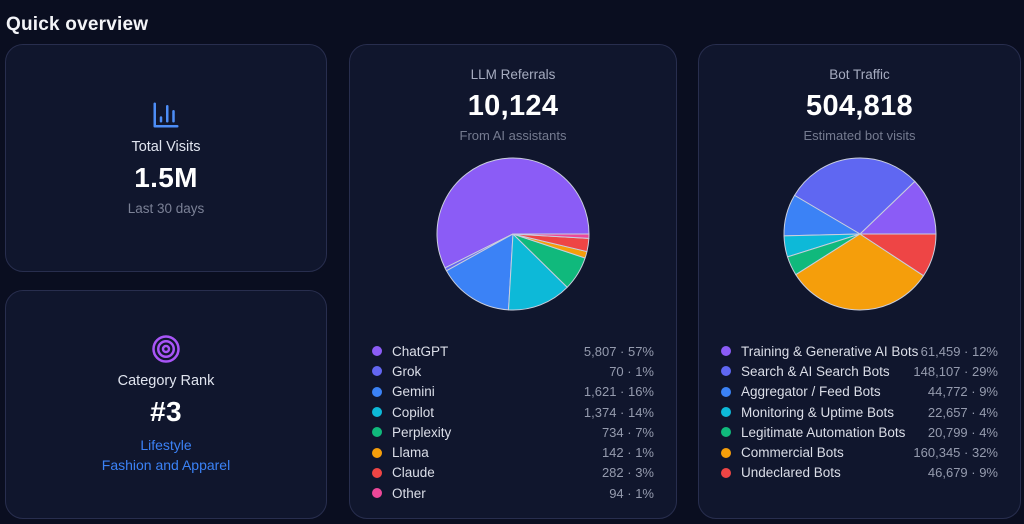 The width and height of the screenshot is (1024, 524). Describe the element at coordinates (538, 272) in the screenshot. I see `pie-slice-copilot` at that location.